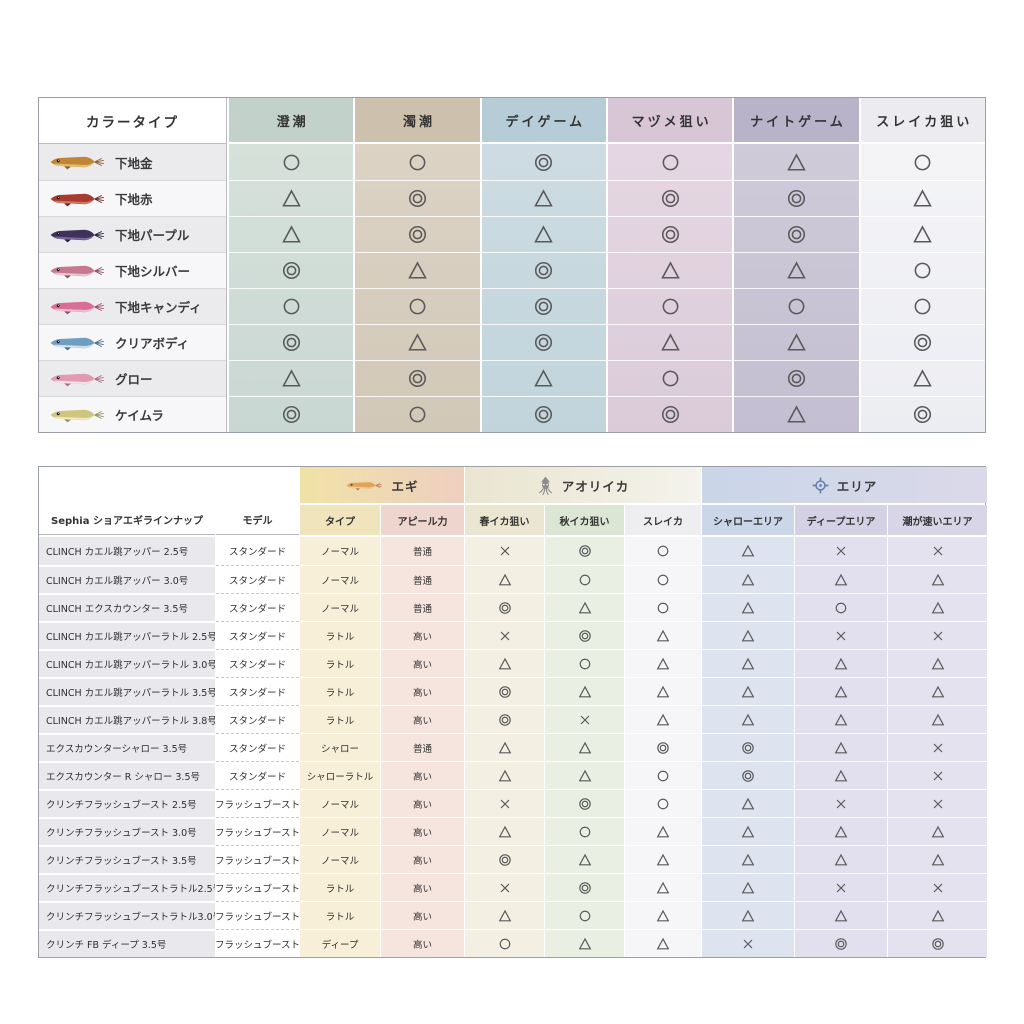 The height and width of the screenshot is (1024, 1024). Describe the element at coordinates (340, 943) in the screenshot. I see `type-cell: ディープ` at that location.